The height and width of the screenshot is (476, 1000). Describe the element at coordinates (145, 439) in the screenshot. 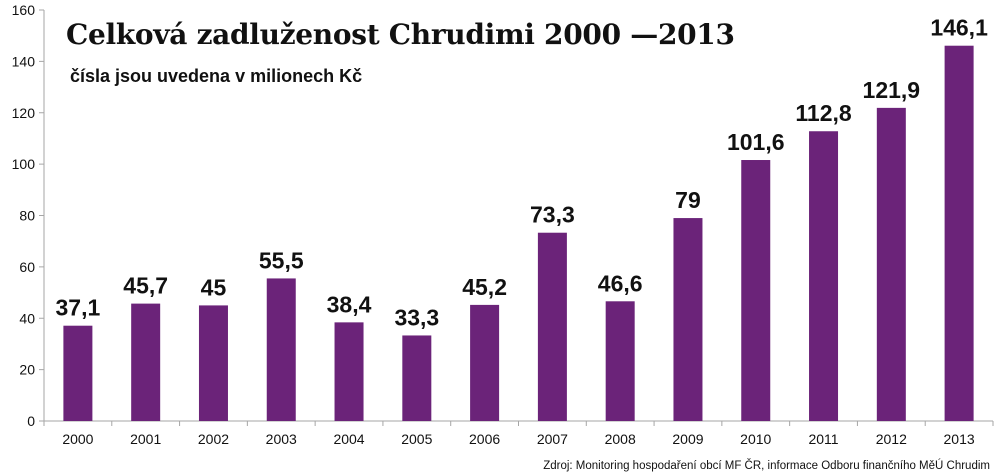

I see `x-tick-label: 2001` at that location.